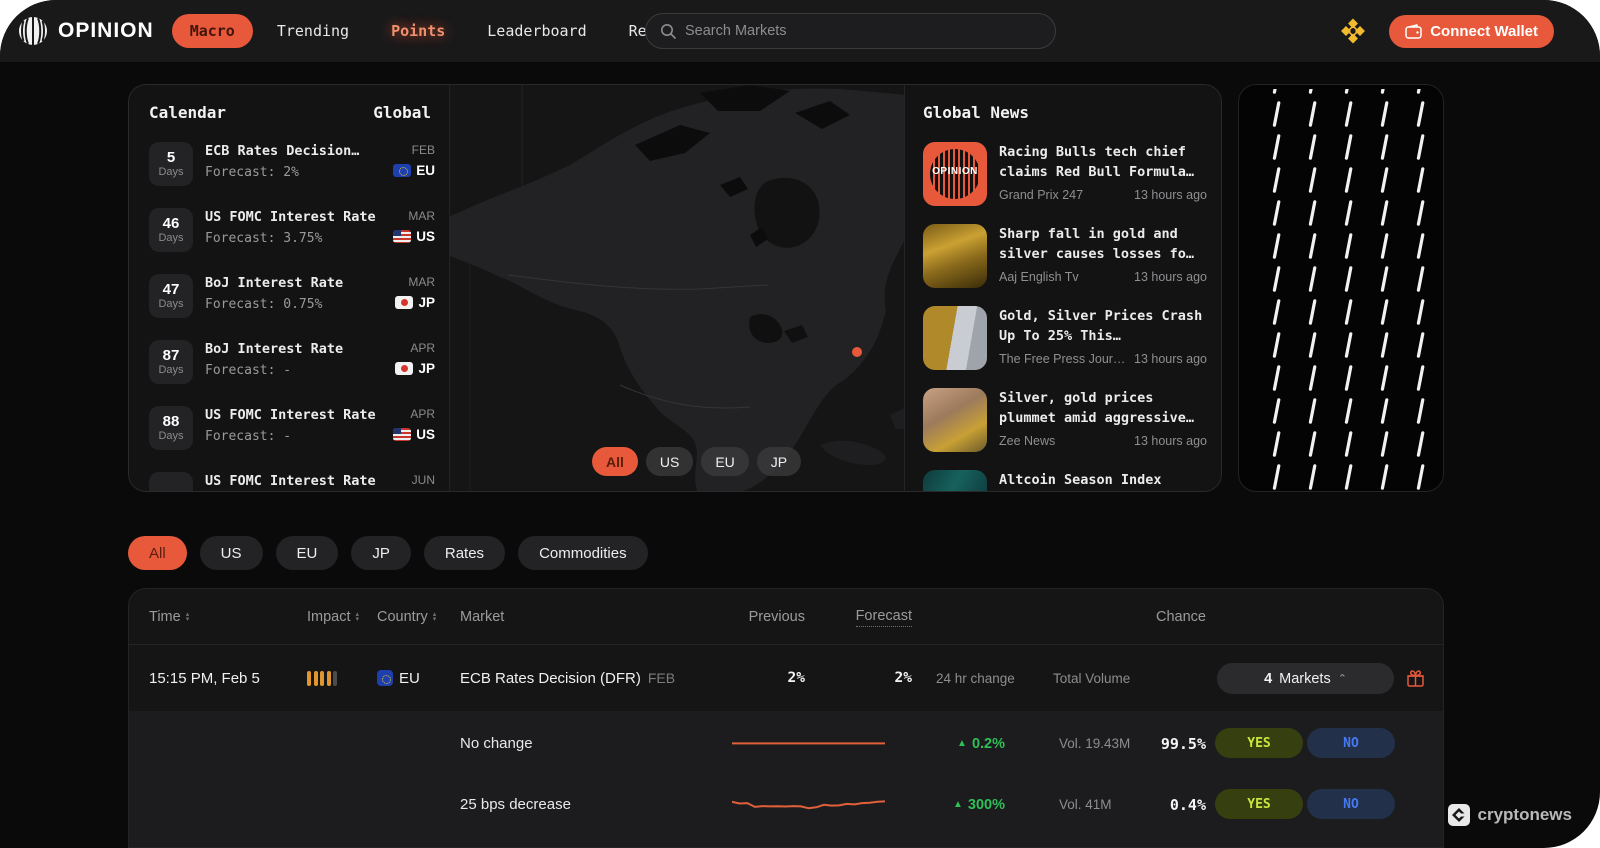  What do you see at coordinates (1524, 814) in the screenshot?
I see `watermark-text: cryptonews` at bounding box center [1524, 814].